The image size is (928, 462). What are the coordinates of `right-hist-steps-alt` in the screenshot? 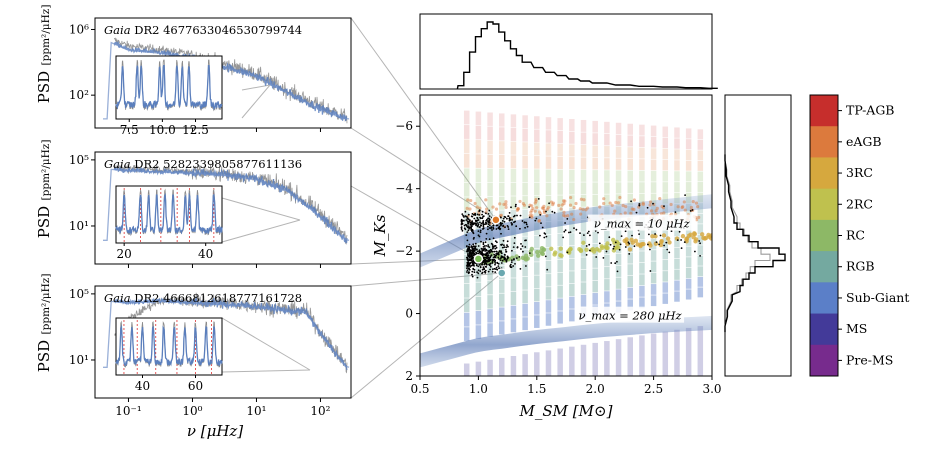 It's located at (747, 243).